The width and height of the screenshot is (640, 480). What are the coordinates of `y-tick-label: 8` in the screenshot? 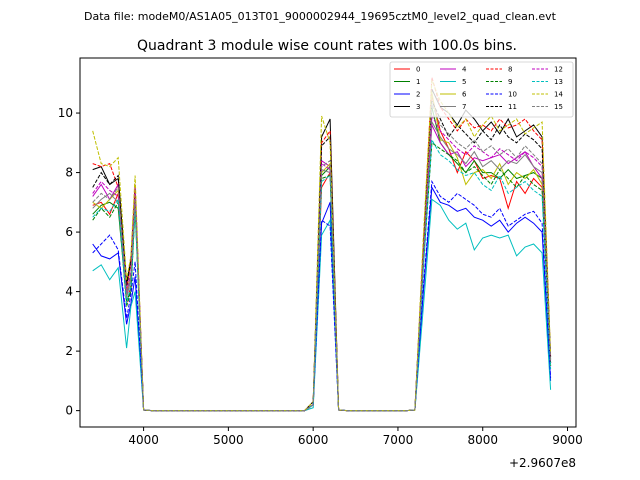 It's located at (69, 173).